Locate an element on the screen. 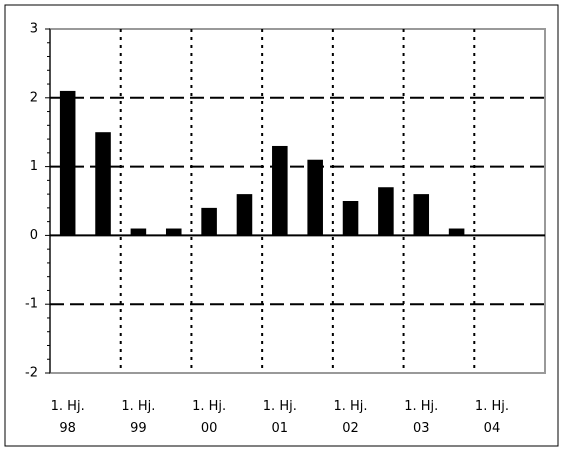 This screenshot has height=450, width=564. y-tick-label: 2 is located at coordinates (34, 97).